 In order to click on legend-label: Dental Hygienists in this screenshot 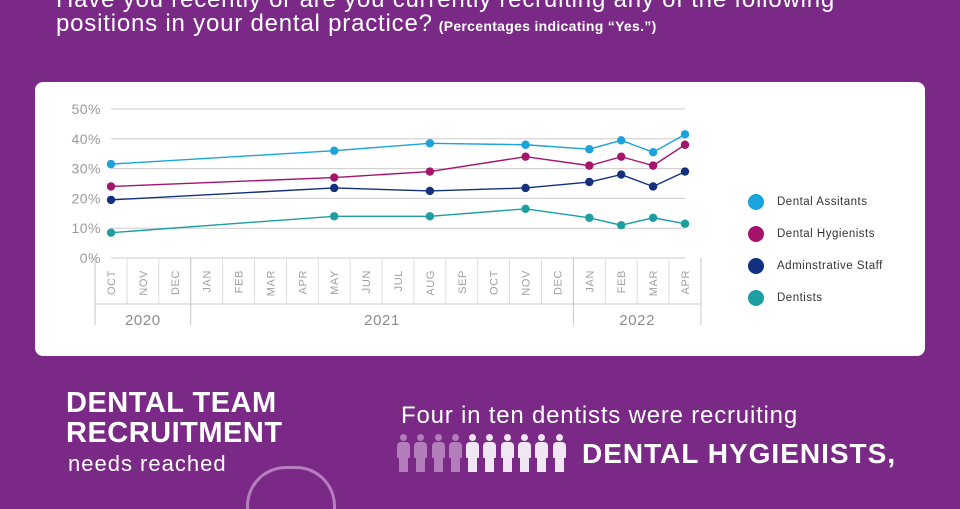, I will do `click(826, 234)`.